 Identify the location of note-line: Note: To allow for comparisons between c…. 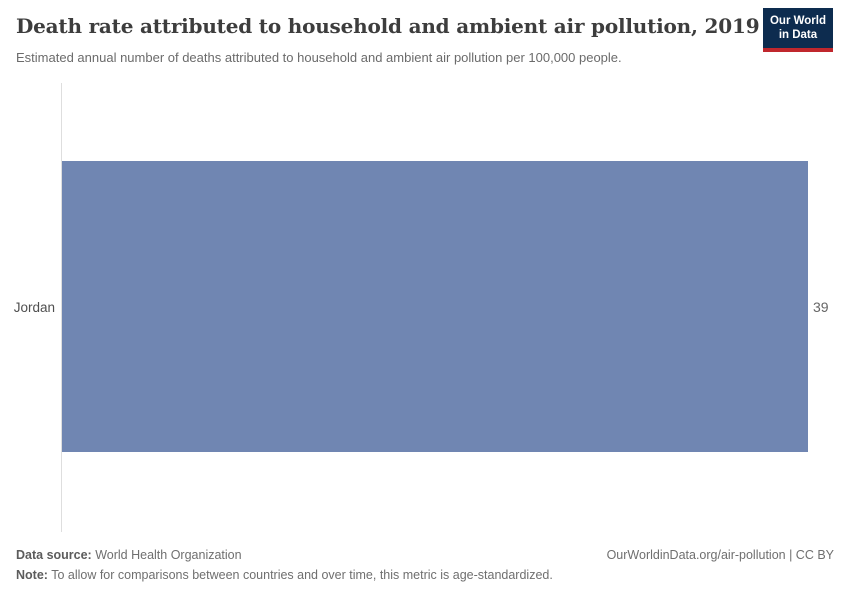
(425, 575).